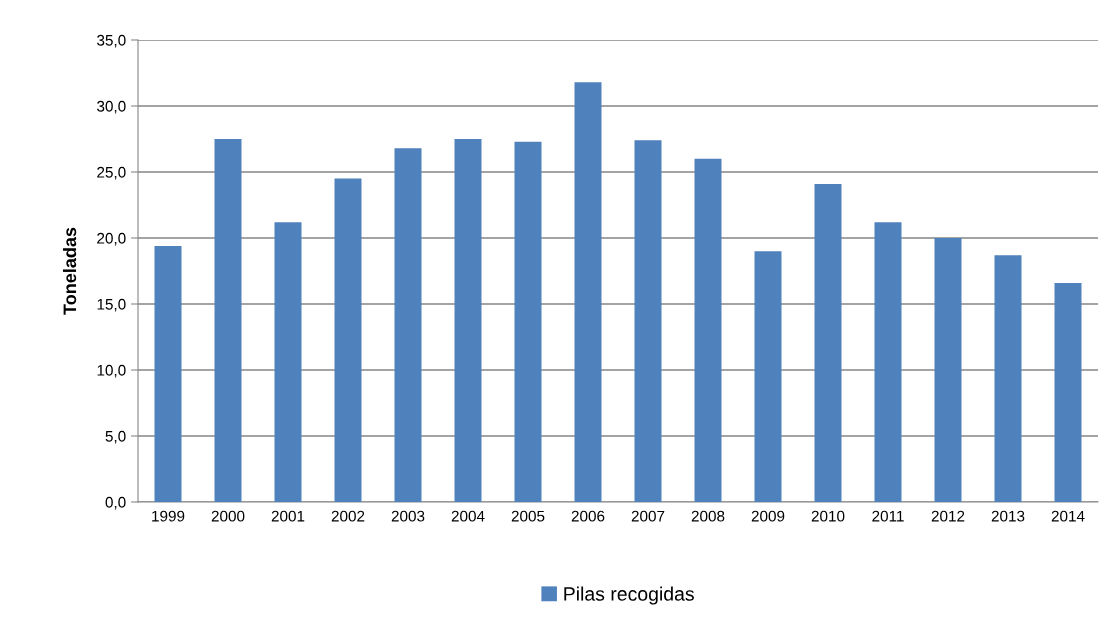 This screenshot has width=1114, height=618. Describe the element at coordinates (111, 239) in the screenshot. I see `y-tick-label: 20,0` at that location.